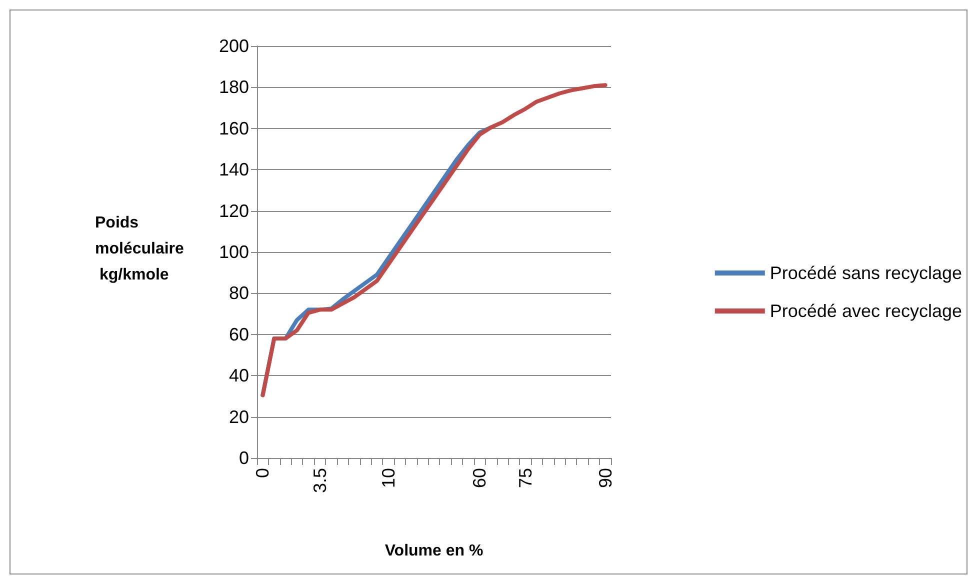  I want to click on legend-label: Procédé sans recyclage, so click(866, 273).